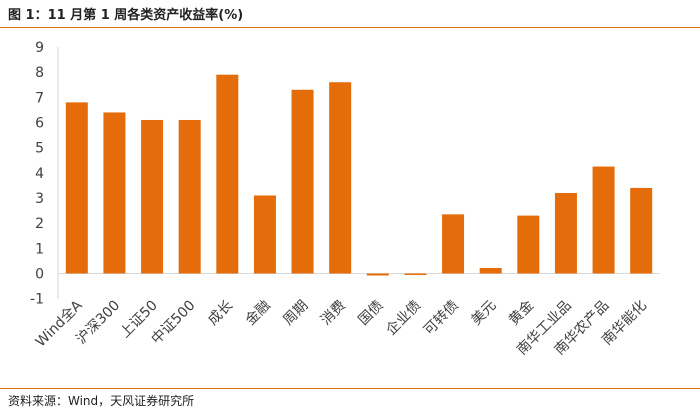 The height and width of the screenshot is (416, 700). Describe the element at coordinates (39, 174) in the screenshot. I see `y-tick-label: 4` at that location.